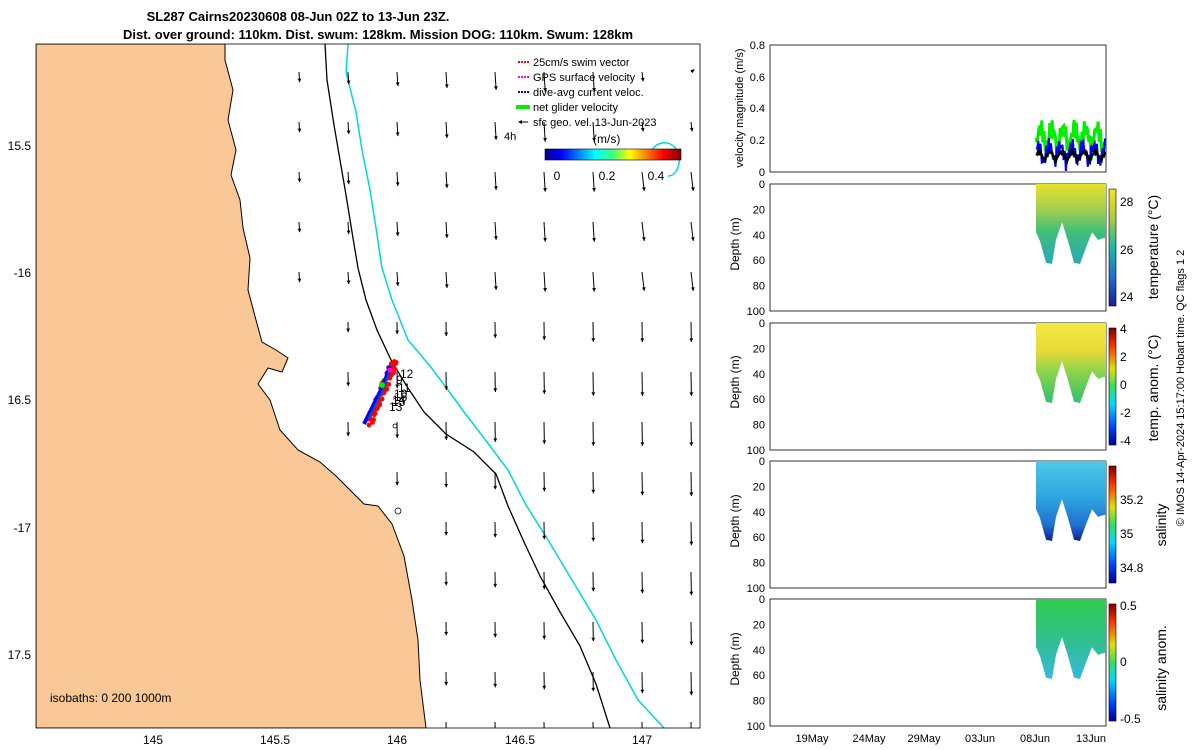  Describe the element at coordinates (944, 385) in the screenshot. I see `temp-anomaly-panel-labels: Depth (m) 4 2 0 -2 -4 temp. anom. (°C)` at that location.